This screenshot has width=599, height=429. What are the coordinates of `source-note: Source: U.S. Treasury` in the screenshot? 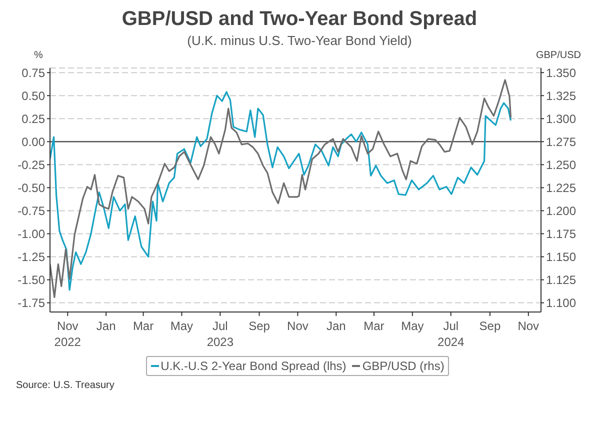 It's located at (66, 385).